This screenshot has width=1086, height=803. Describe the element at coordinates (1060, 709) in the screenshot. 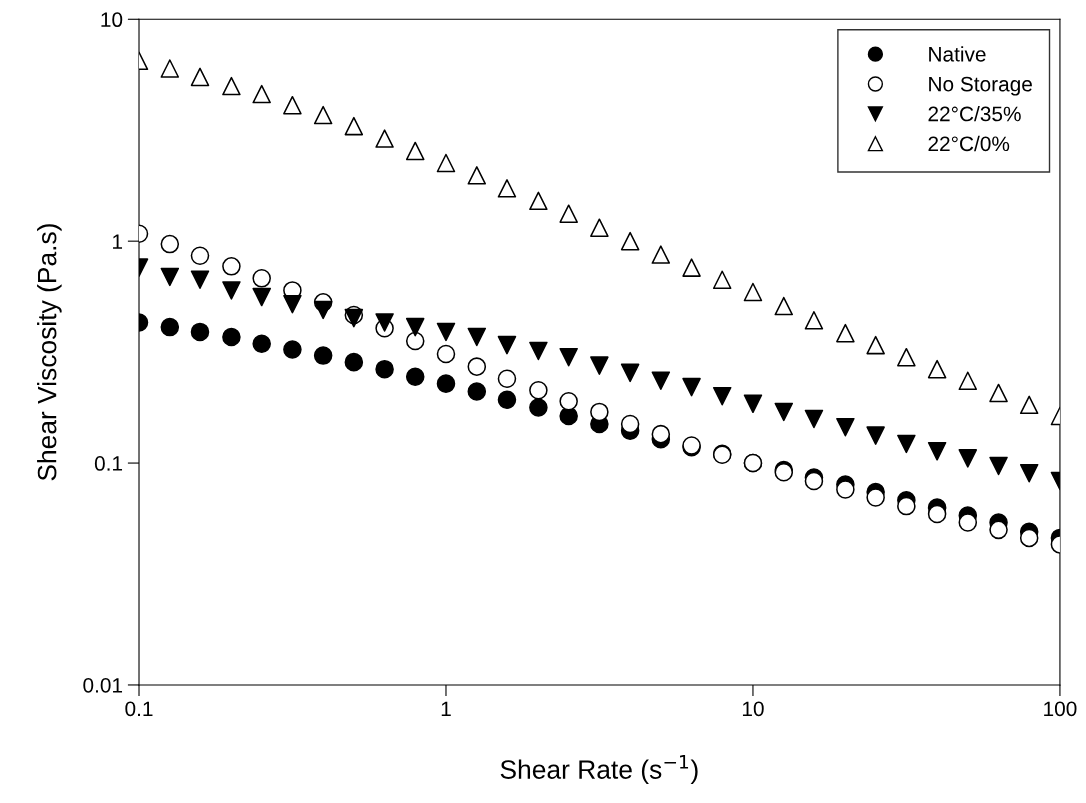

I see `x-tick-label: 100` at that location.